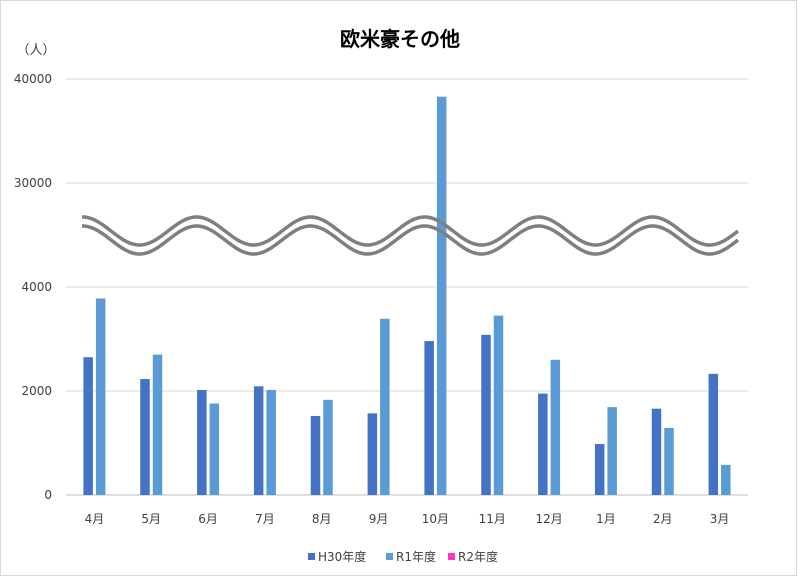 This screenshot has width=799, height=580. What do you see at coordinates (33, 79) in the screenshot?
I see `y-tick-label: 40000` at bounding box center [33, 79].